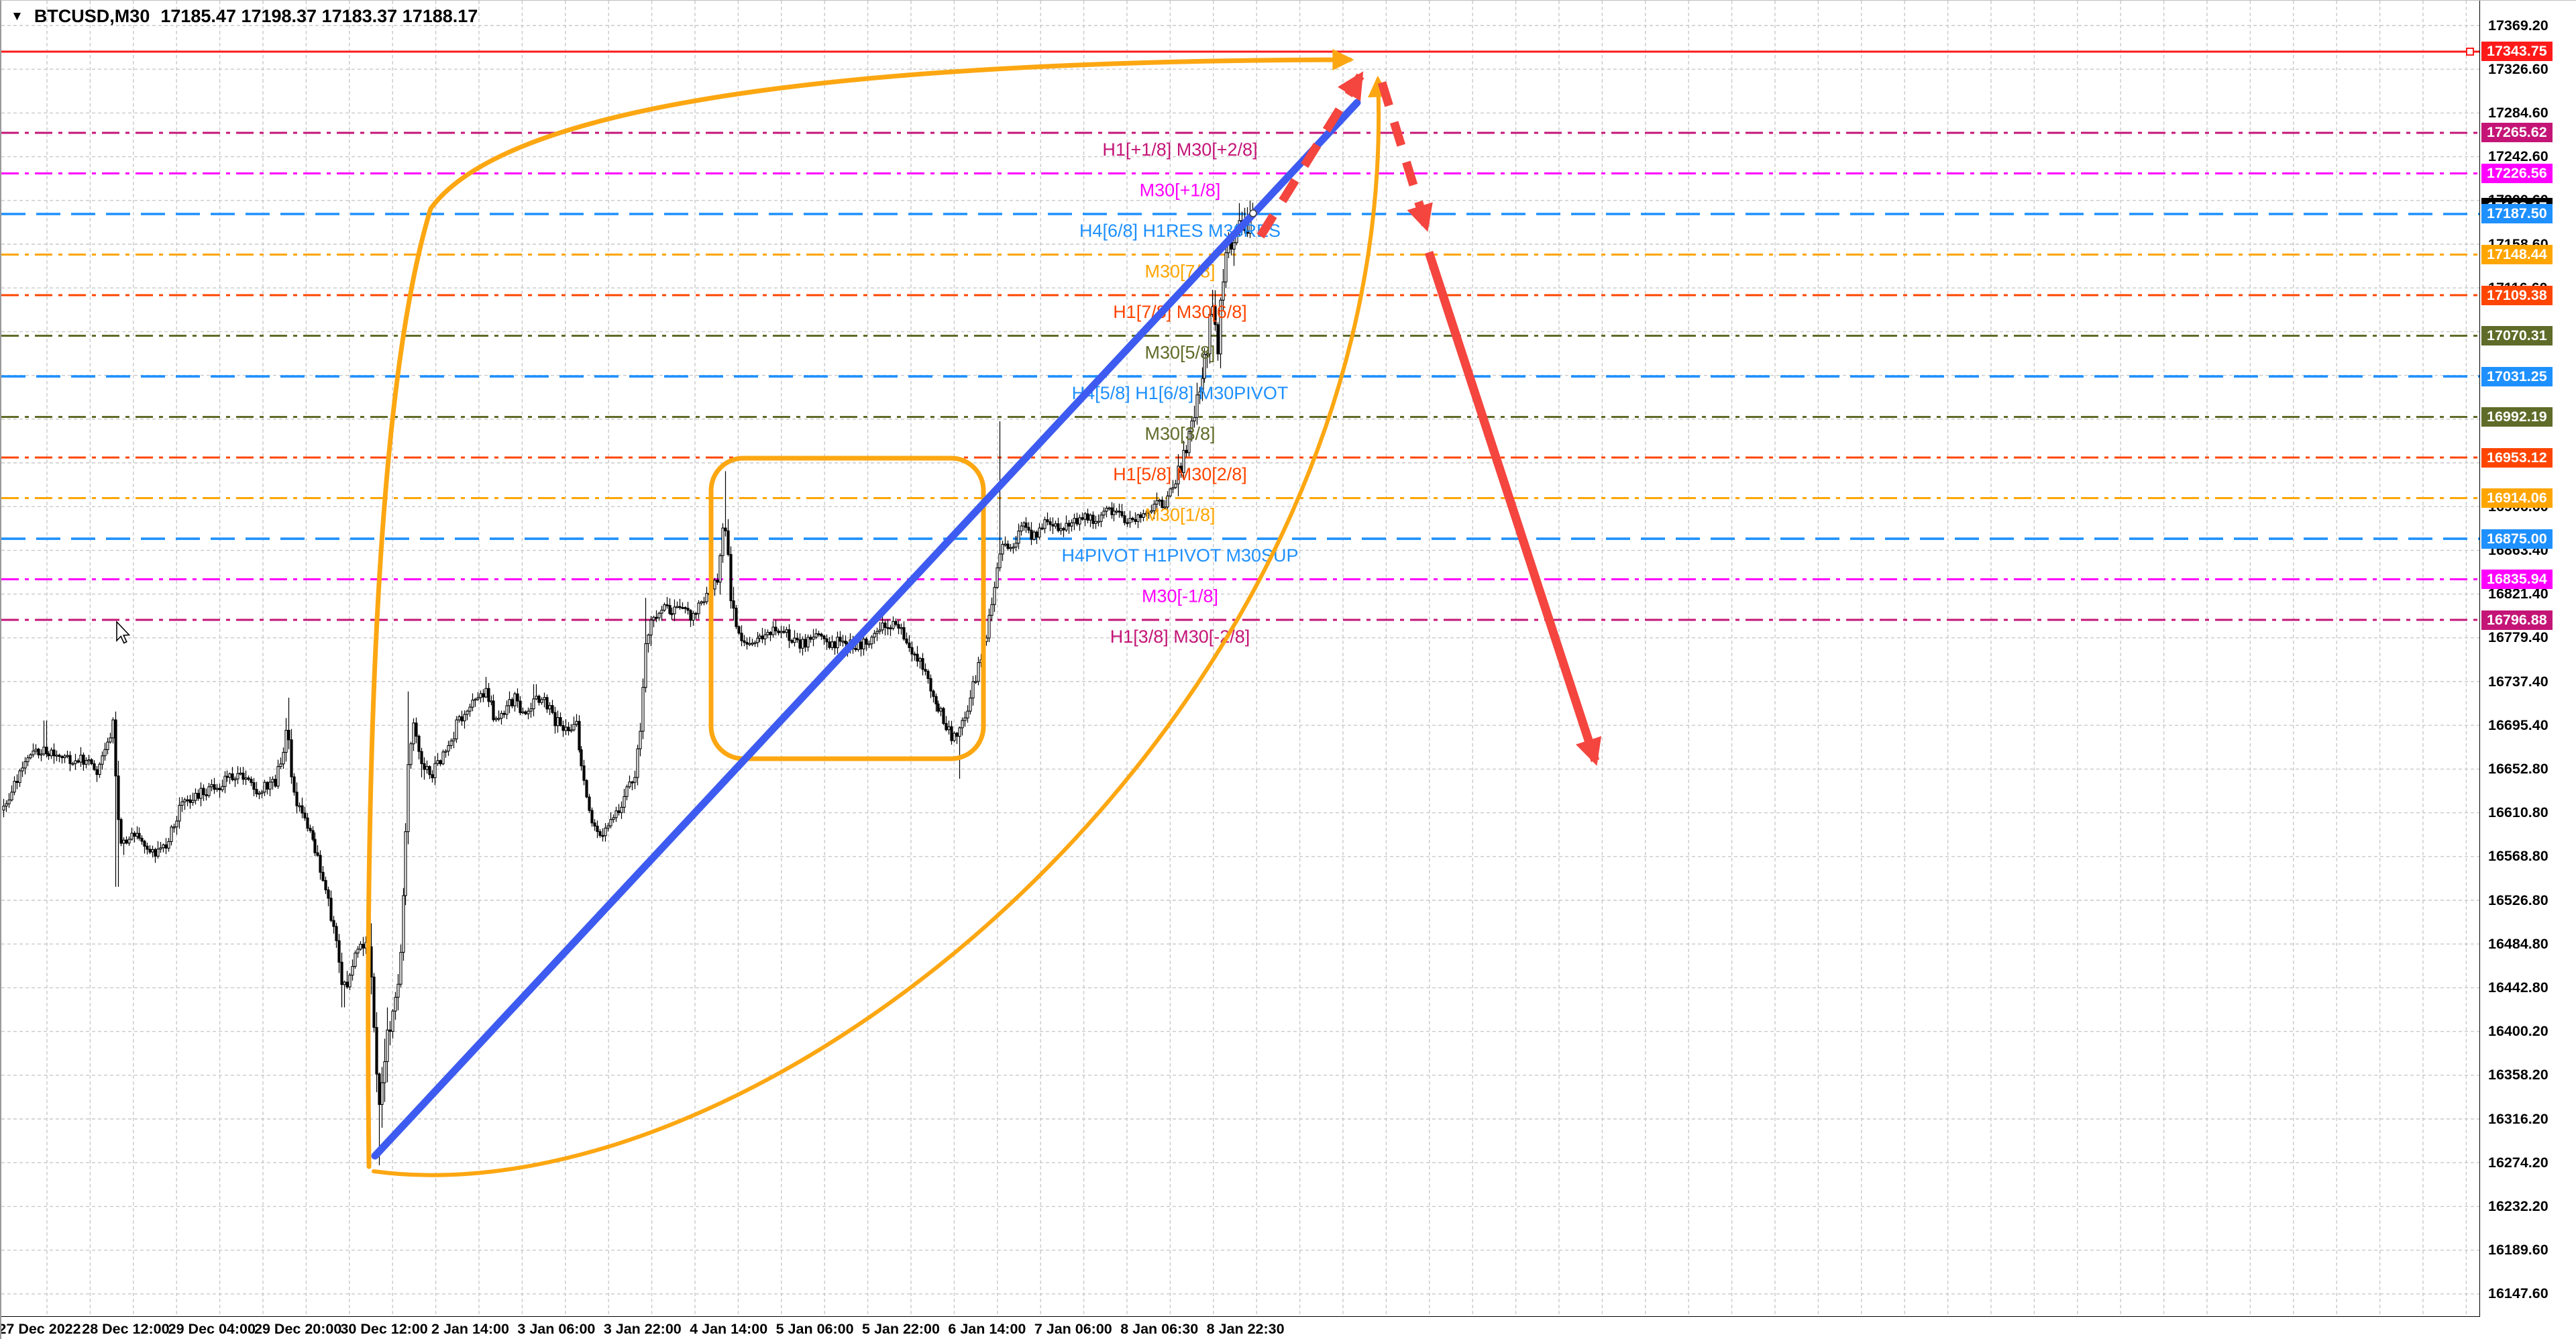 This screenshot has width=2576, height=1339. I want to click on price-axis-label: 16189.60, so click(2518, 1250).